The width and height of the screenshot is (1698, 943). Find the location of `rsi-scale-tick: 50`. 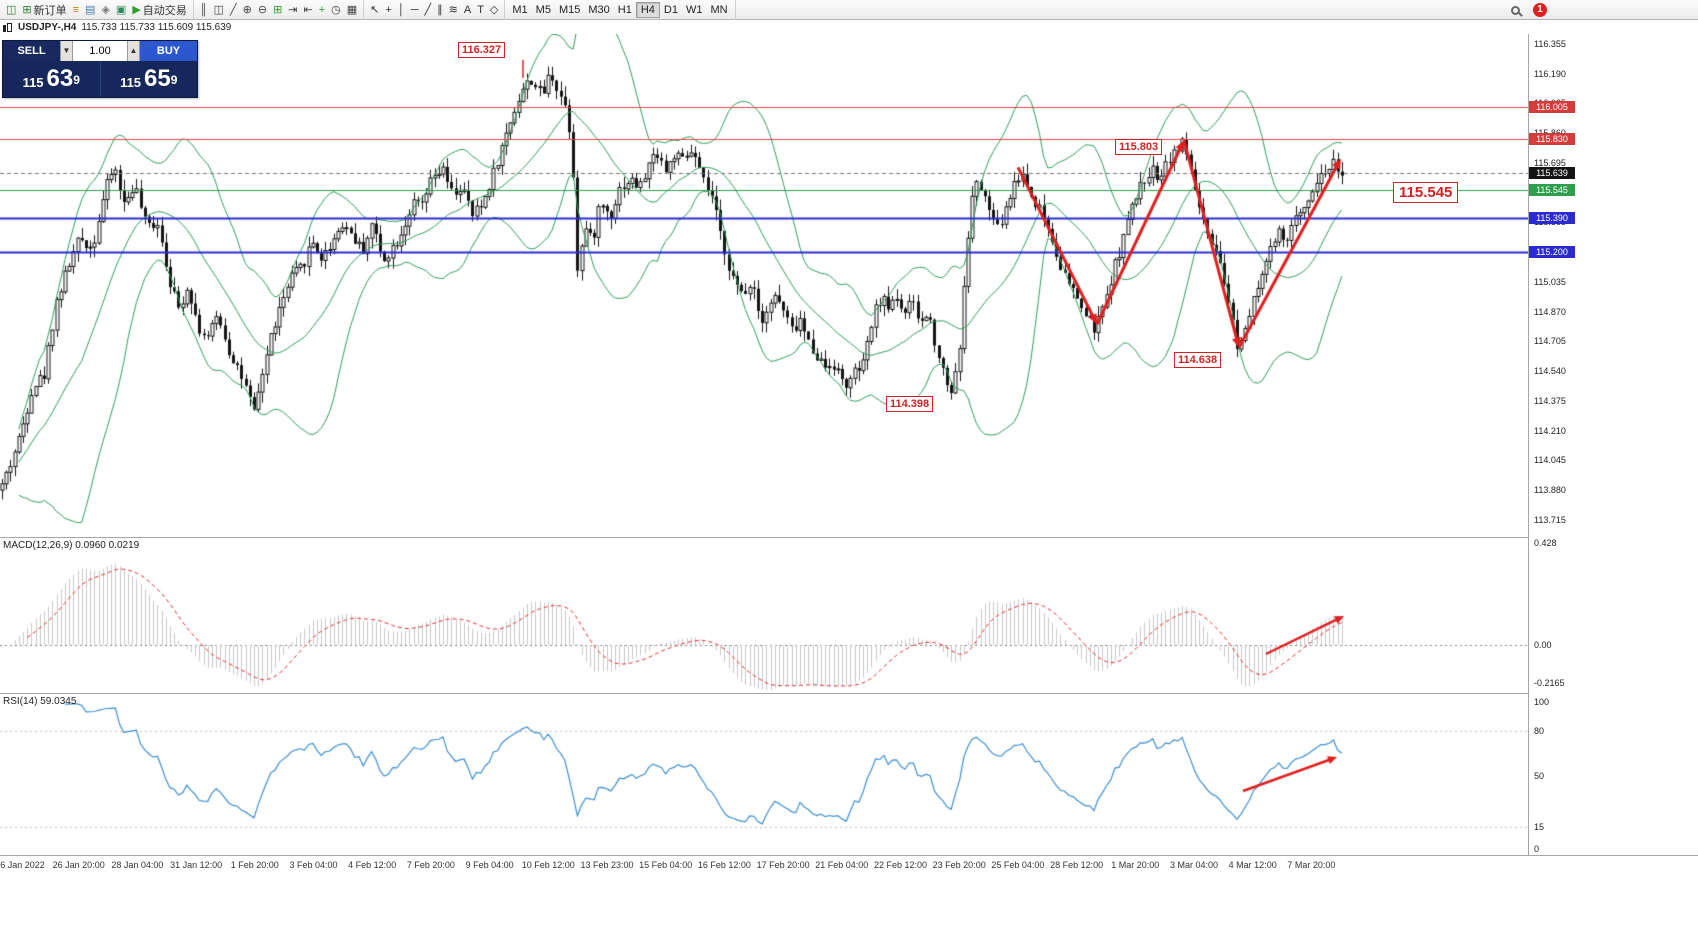

rsi-scale-tick: 50 is located at coordinates (1539, 775).